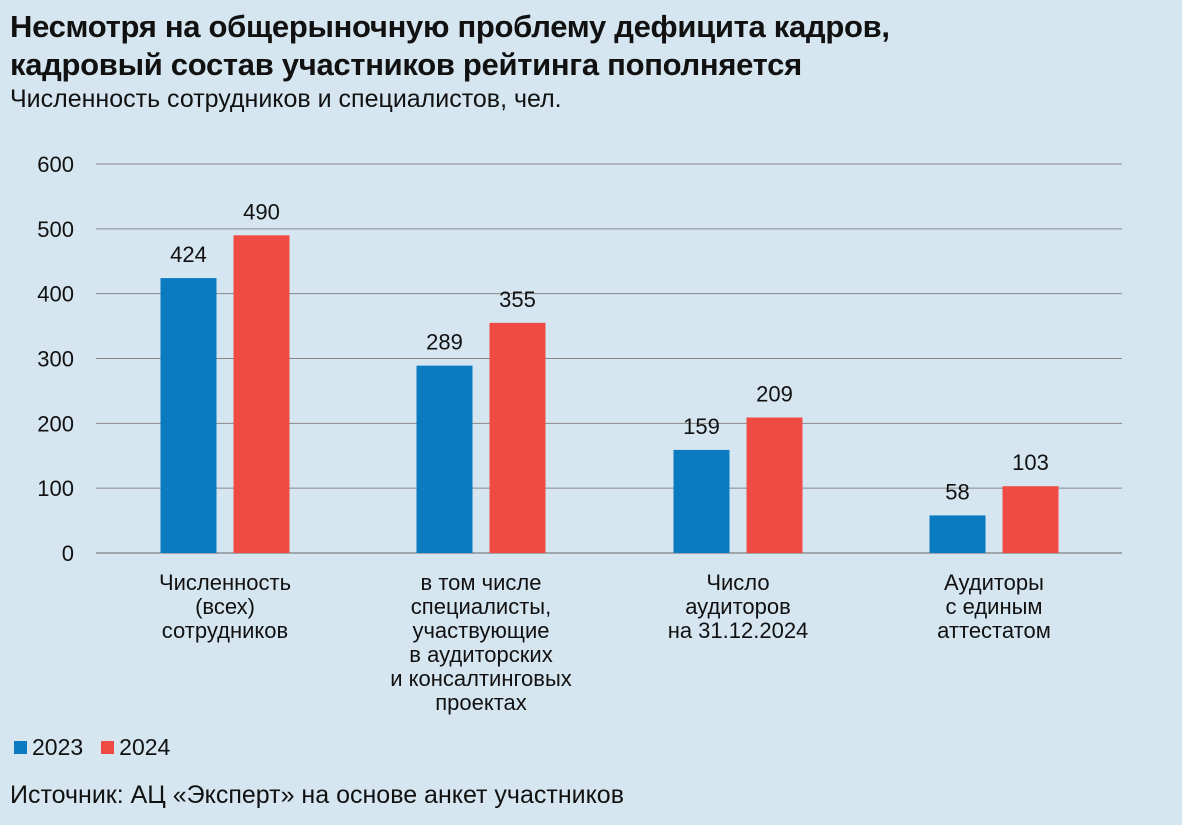 The image size is (1182, 825). Describe the element at coordinates (188, 254) in the screenshot. I see `data-label-2023-0: 424` at that location.